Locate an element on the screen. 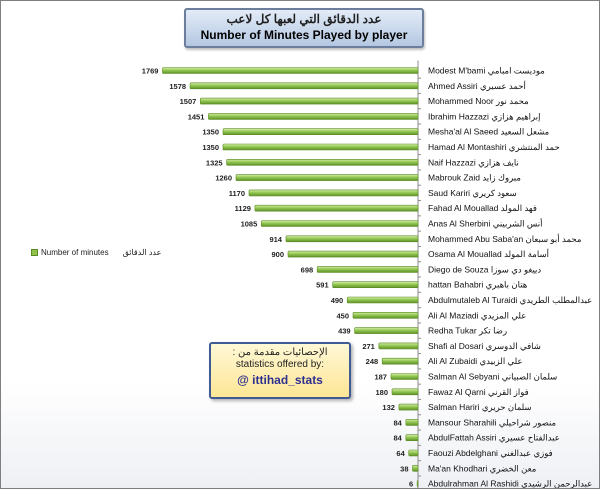  category-label: Diego de Souza دييغو دي سوزا is located at coordinates (484, 269).